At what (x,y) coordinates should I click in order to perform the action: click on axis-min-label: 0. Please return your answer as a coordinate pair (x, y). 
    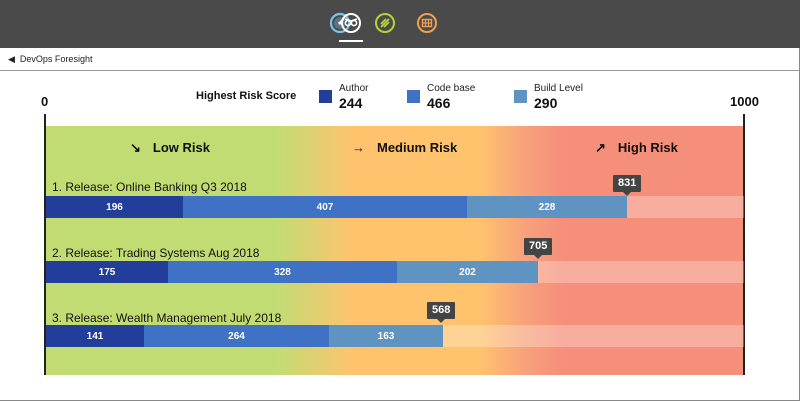
    Looking at the image, I should click on (45, 101).